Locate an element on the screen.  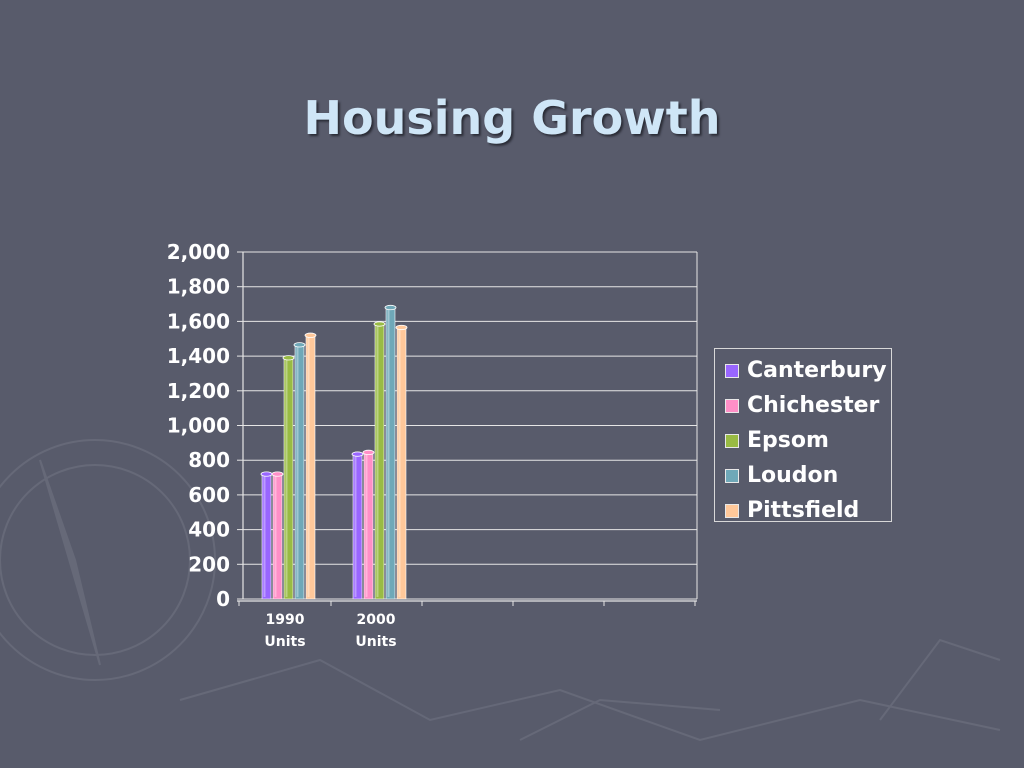
y-tick-label: 1,400 is located at coordinates (198, 356).